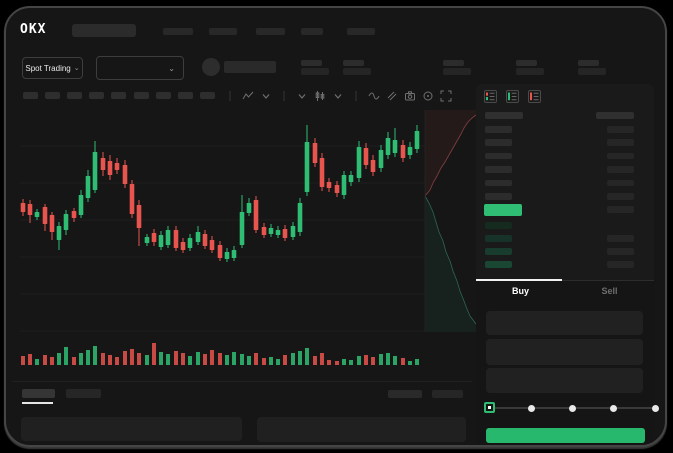 The height and width of the screenshot is (453, 673). What do you see at coordinates (52, 68) in the screenshot?
I see `market-type-dropdown: Spot Trading ⌄` at bounding box center [52, 68].